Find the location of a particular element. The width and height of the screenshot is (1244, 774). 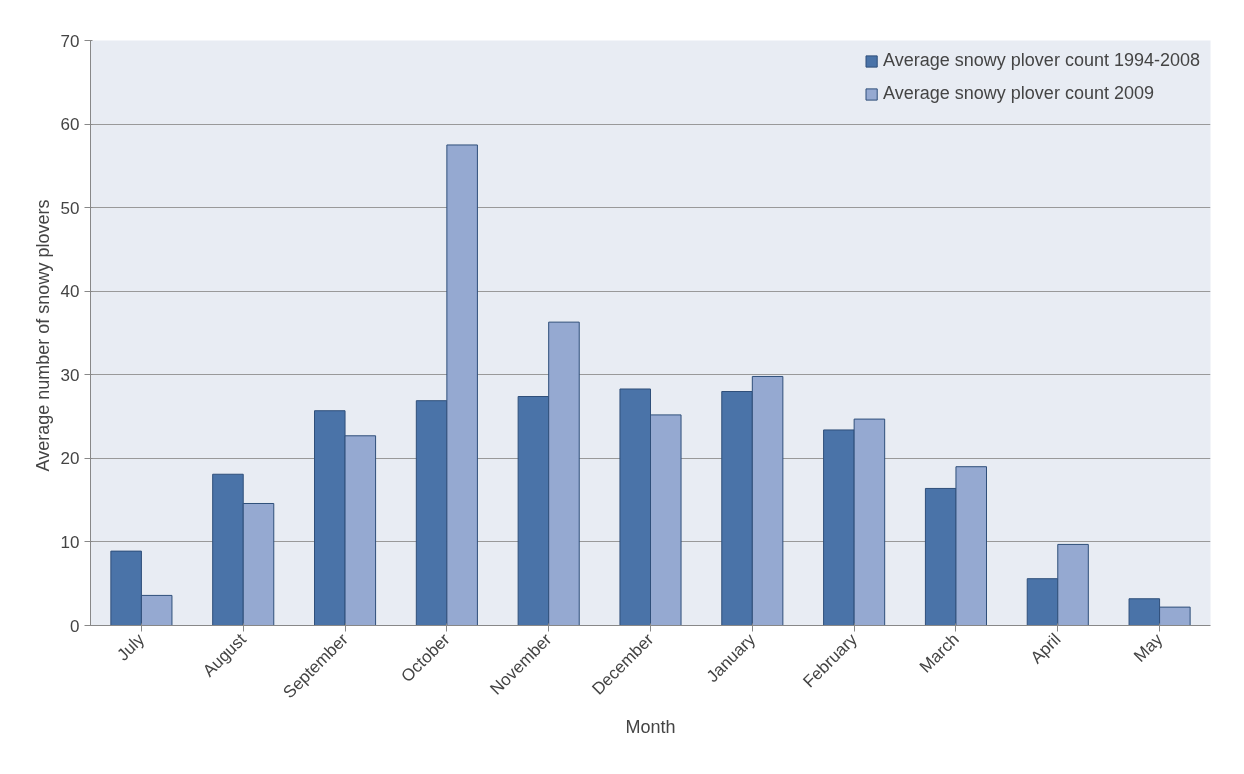

y-tick-label: 50 is located at coordinates (70, 208).